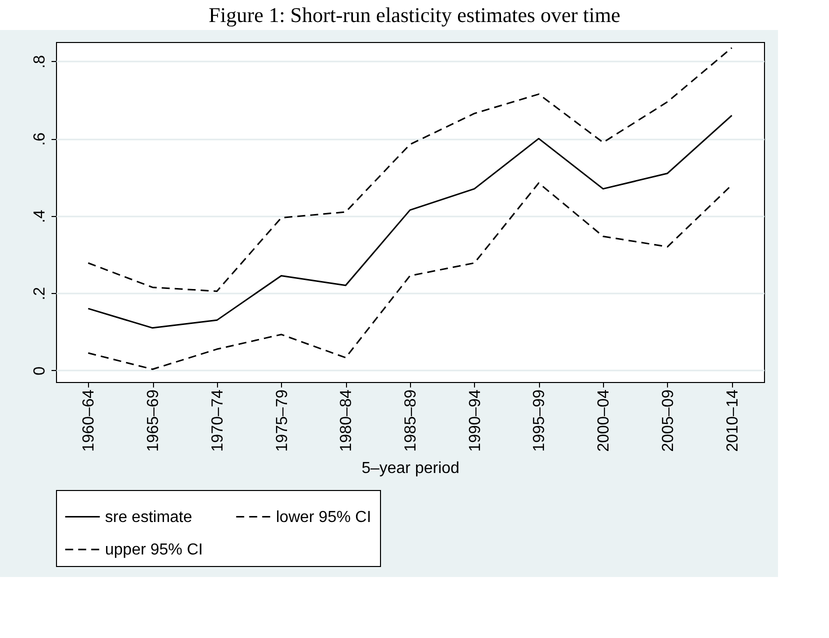 The height and width of the screenshot is (638, 829). I want to click on legend-label: sre estimate, so click(148, 517).